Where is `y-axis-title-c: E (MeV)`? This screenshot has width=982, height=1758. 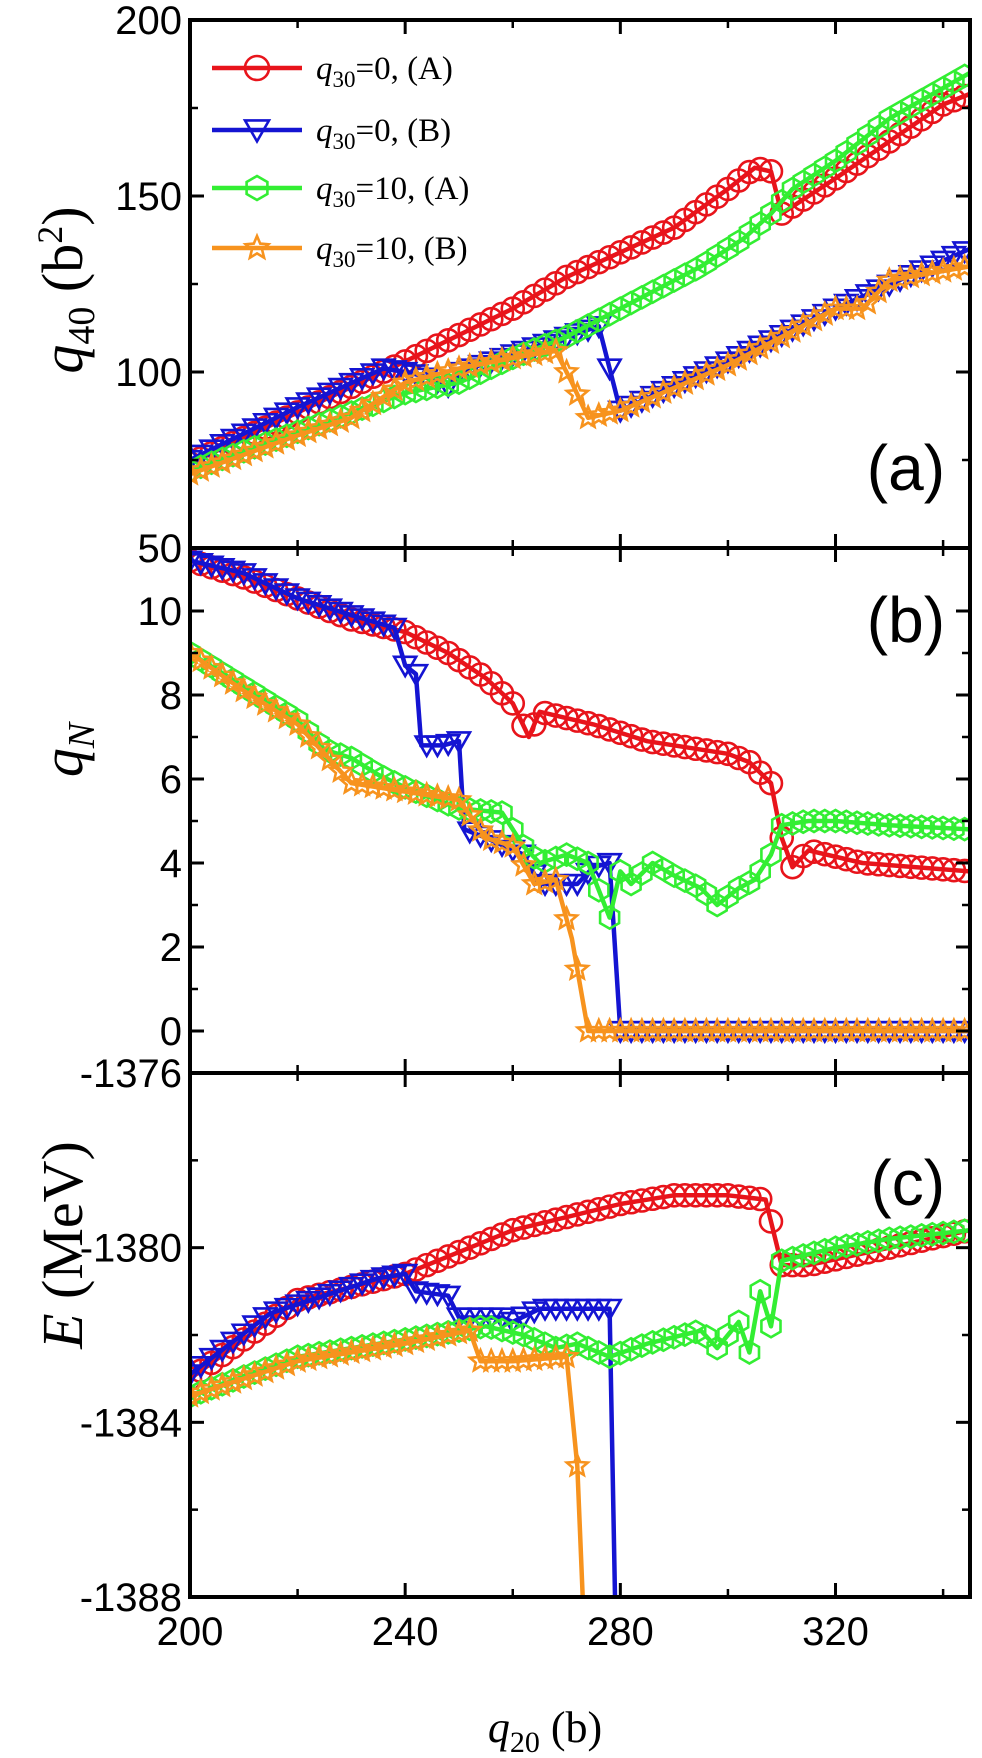
y-axis-title-c: E (MeV) is located at coordinates (62, 1245).